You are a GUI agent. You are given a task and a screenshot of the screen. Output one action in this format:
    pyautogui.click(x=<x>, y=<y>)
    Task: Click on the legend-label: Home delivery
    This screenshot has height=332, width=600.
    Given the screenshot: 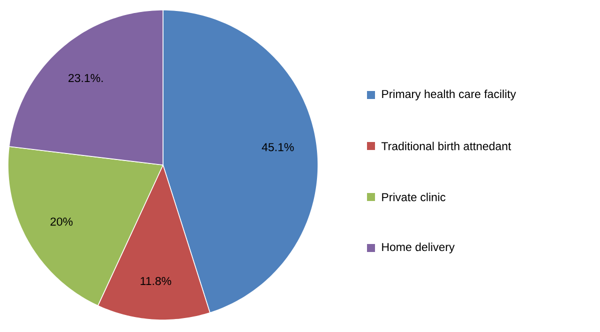 What is the action you would take?
    pyautogui.click(x=418, y=248)
    